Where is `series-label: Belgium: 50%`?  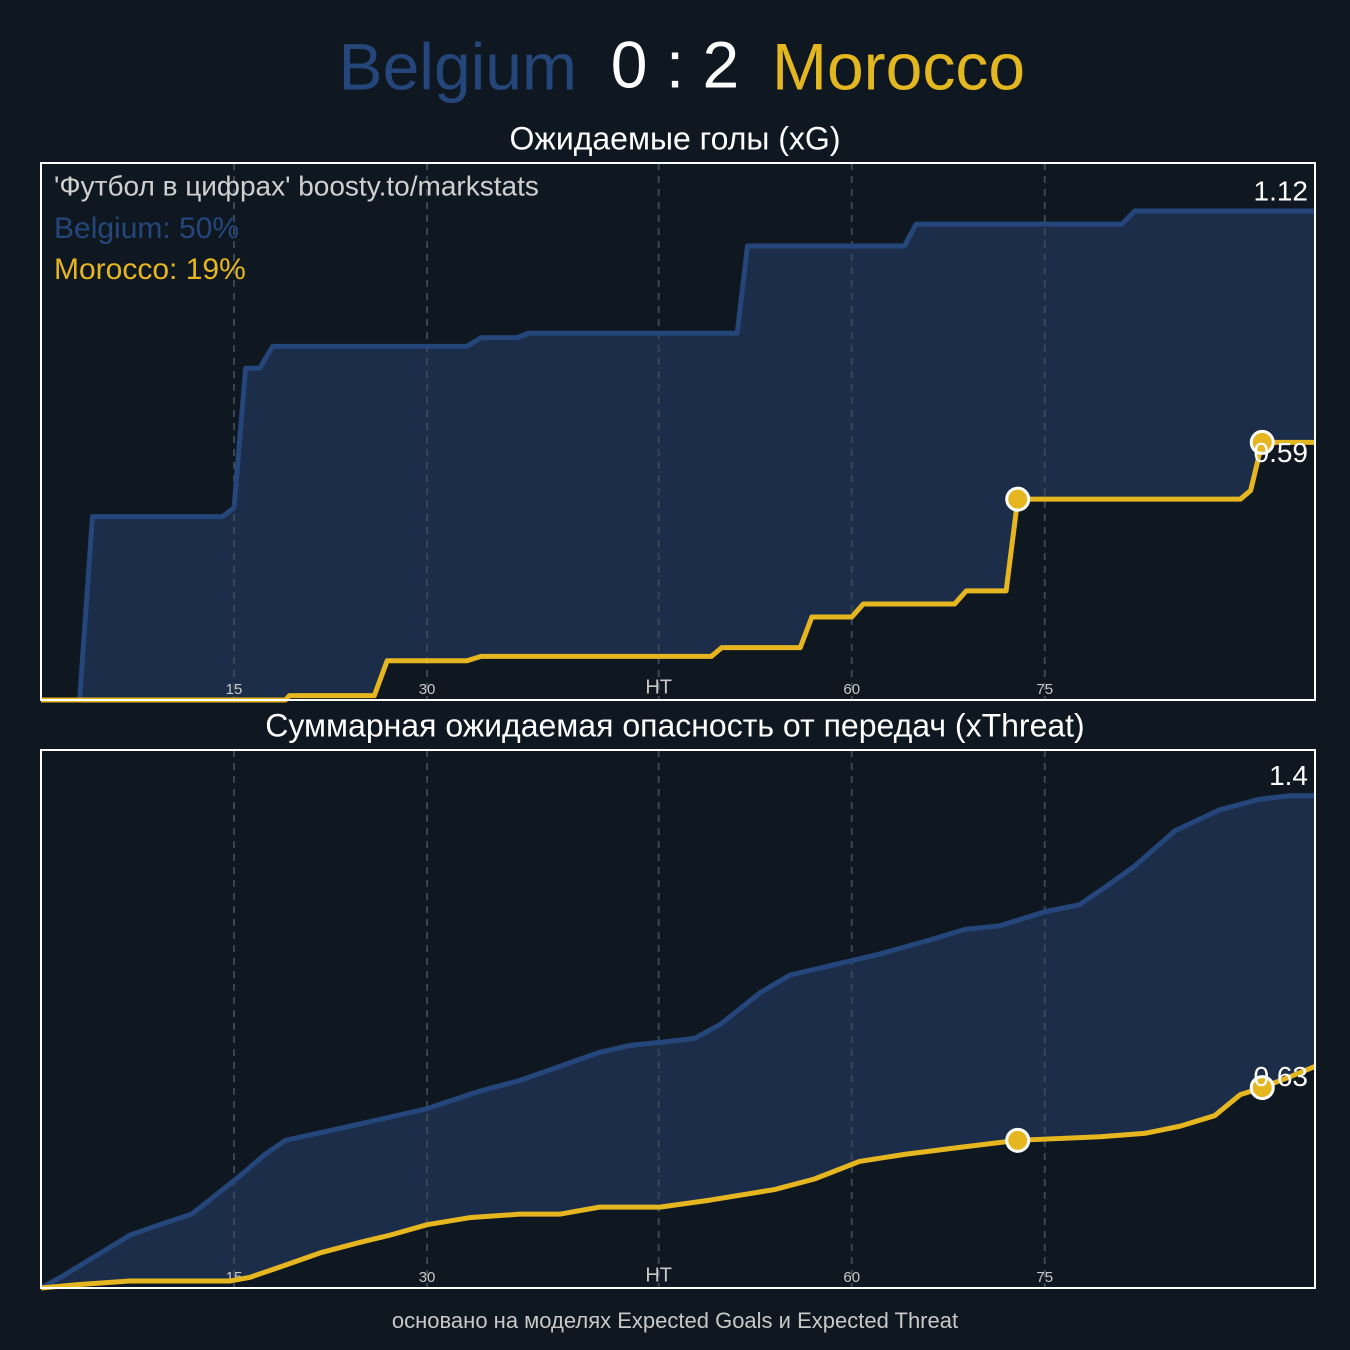 series-label: Belgium: 50% is located at coordinates (146, 228).